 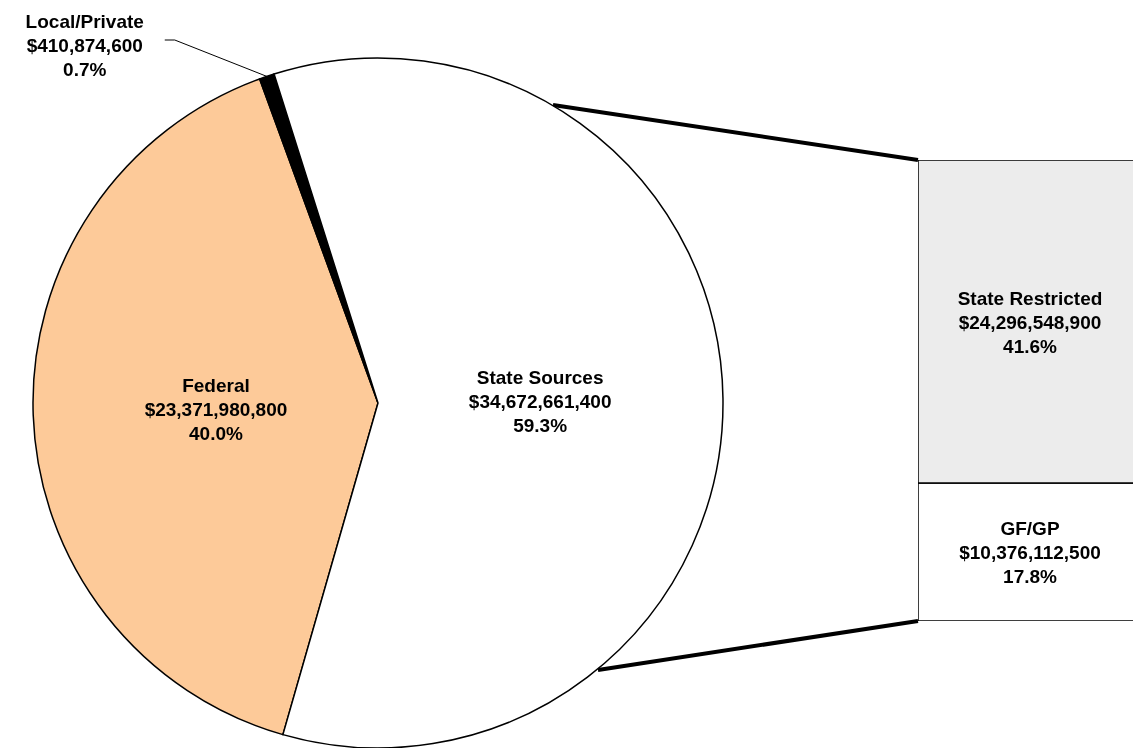 What do you see at coordinates (540, 413) in the screenshot?
I see `data-label: $34,672,661,400 59.3%` at bounding box center [540, 413].